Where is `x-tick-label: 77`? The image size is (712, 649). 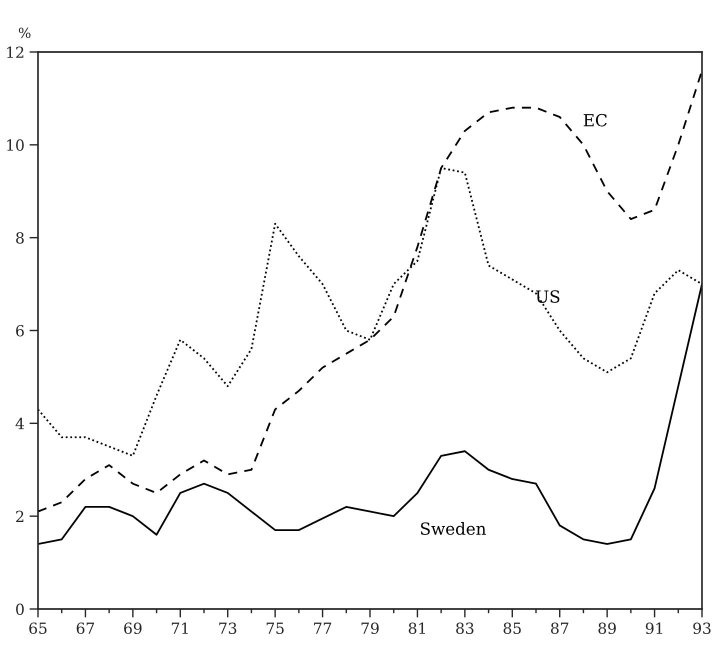
x-tick-label: 77 is located at coordinates (323, 628).